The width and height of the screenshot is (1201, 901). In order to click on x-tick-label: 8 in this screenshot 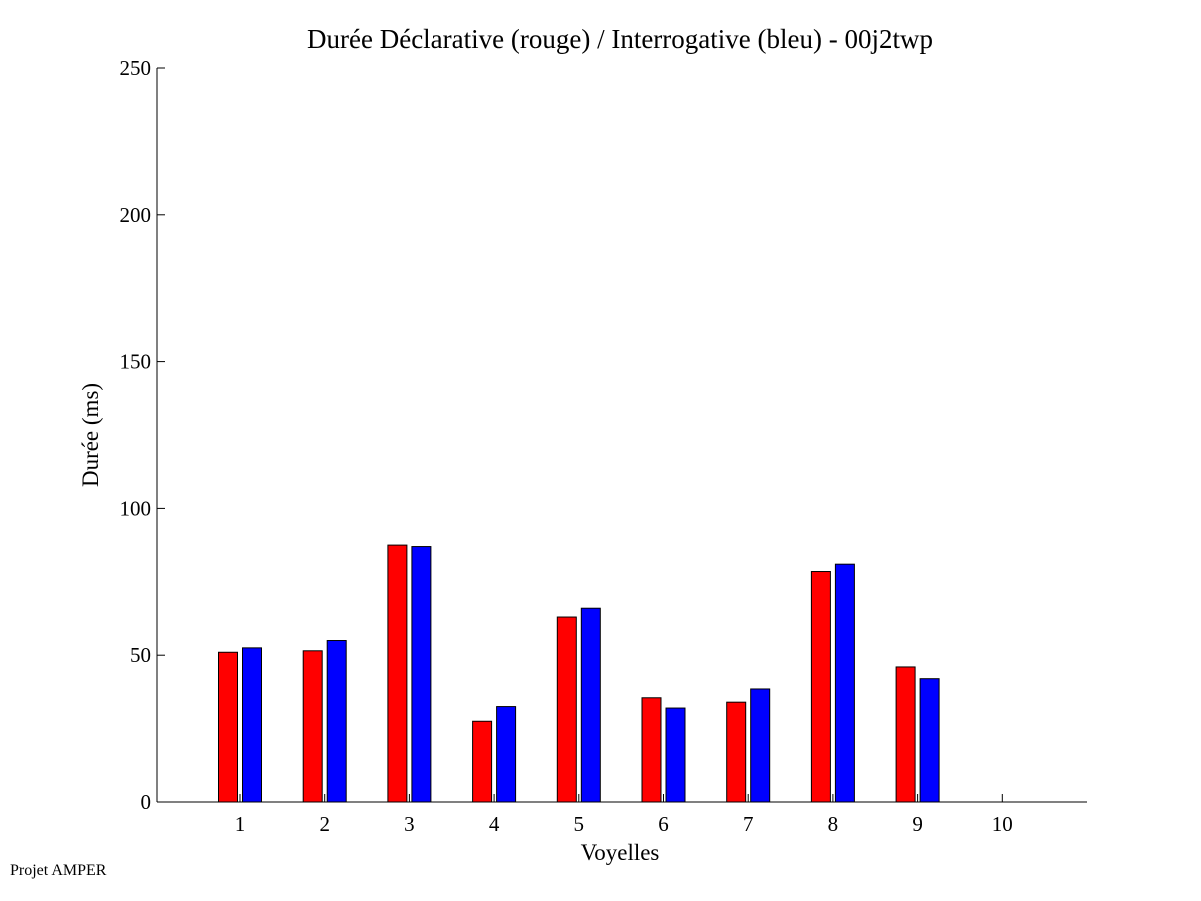, I will do `click(833, 824)`.